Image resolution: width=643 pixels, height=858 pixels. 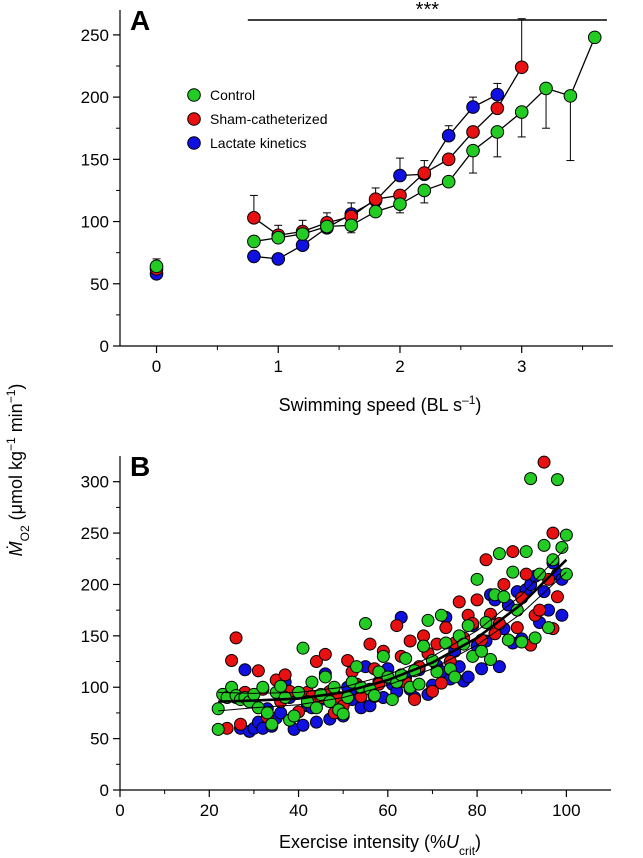 What do you see at coordinates (119, 810) in the screenshot?
I see `panel-b-x-tick-label: 0` at bounding box center [119, 810].